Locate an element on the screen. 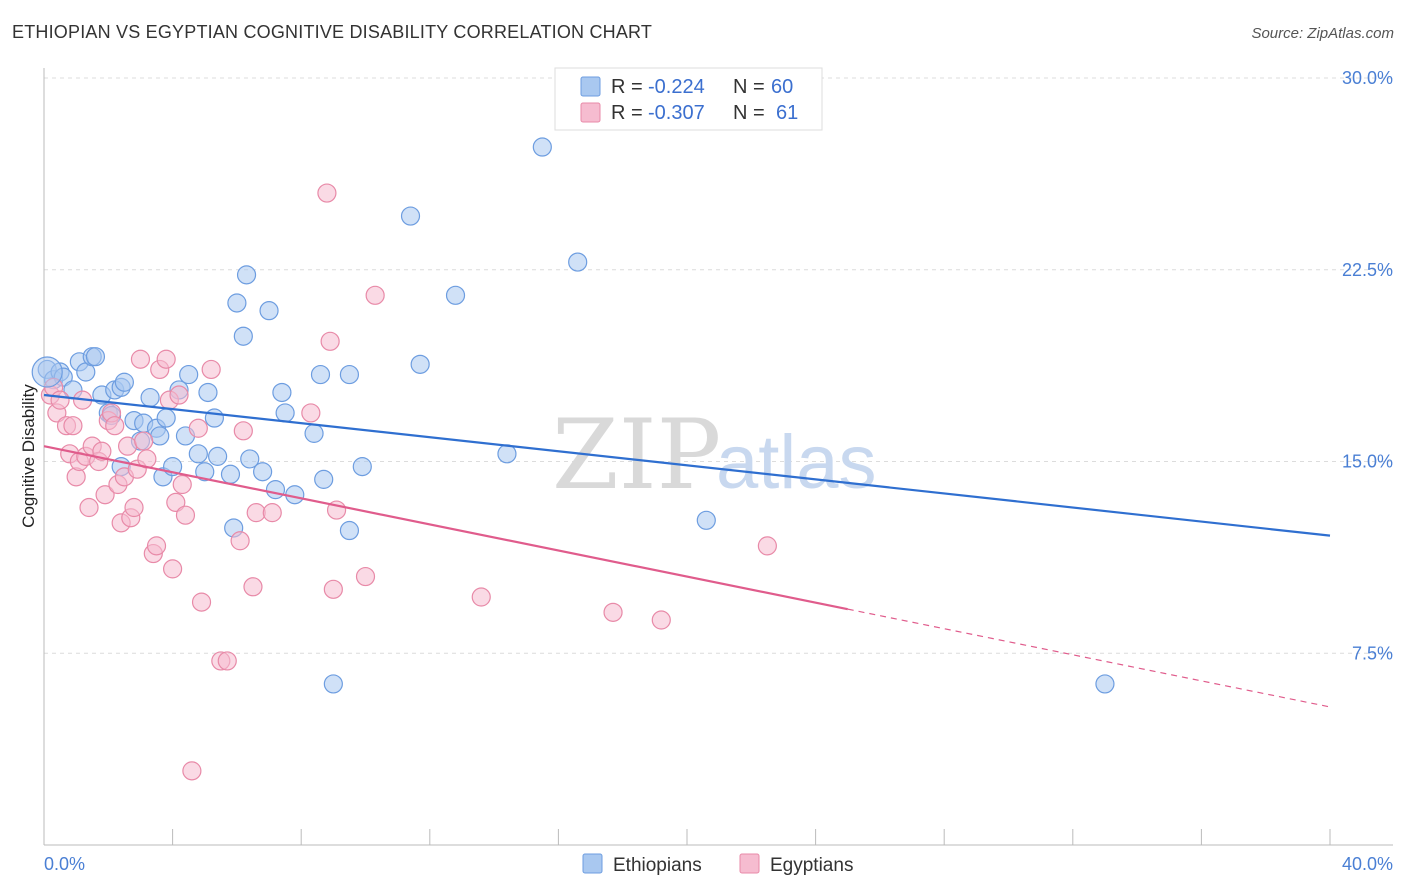  bottom-legend-swatch-egyptians is located at coordinates (749, 863).